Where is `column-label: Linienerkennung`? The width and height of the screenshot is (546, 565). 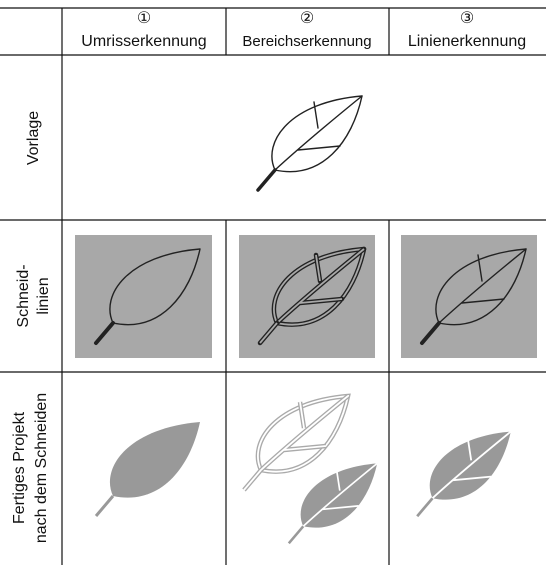 column-label: Linienerkennung is located at coordinates (467, 41).